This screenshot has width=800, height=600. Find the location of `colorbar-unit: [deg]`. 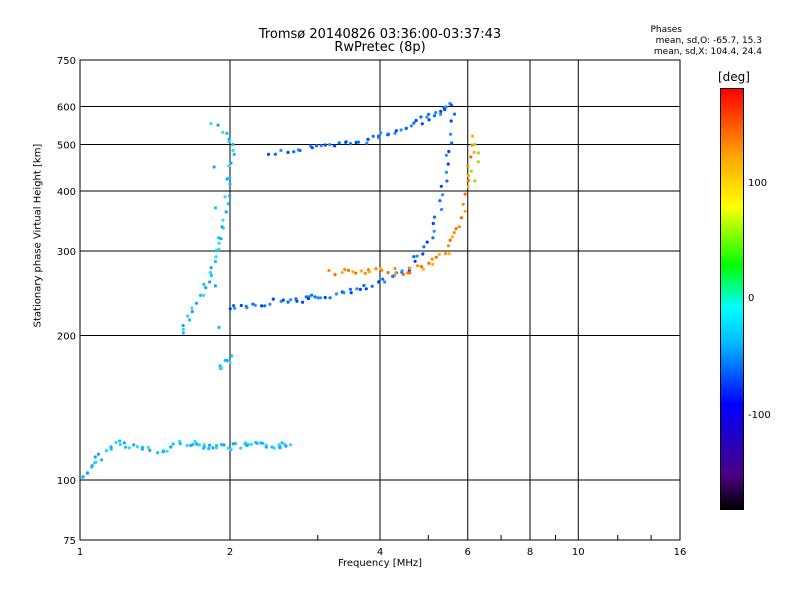

colorbar-unit: [deg] is located at coordinates (734, 77).